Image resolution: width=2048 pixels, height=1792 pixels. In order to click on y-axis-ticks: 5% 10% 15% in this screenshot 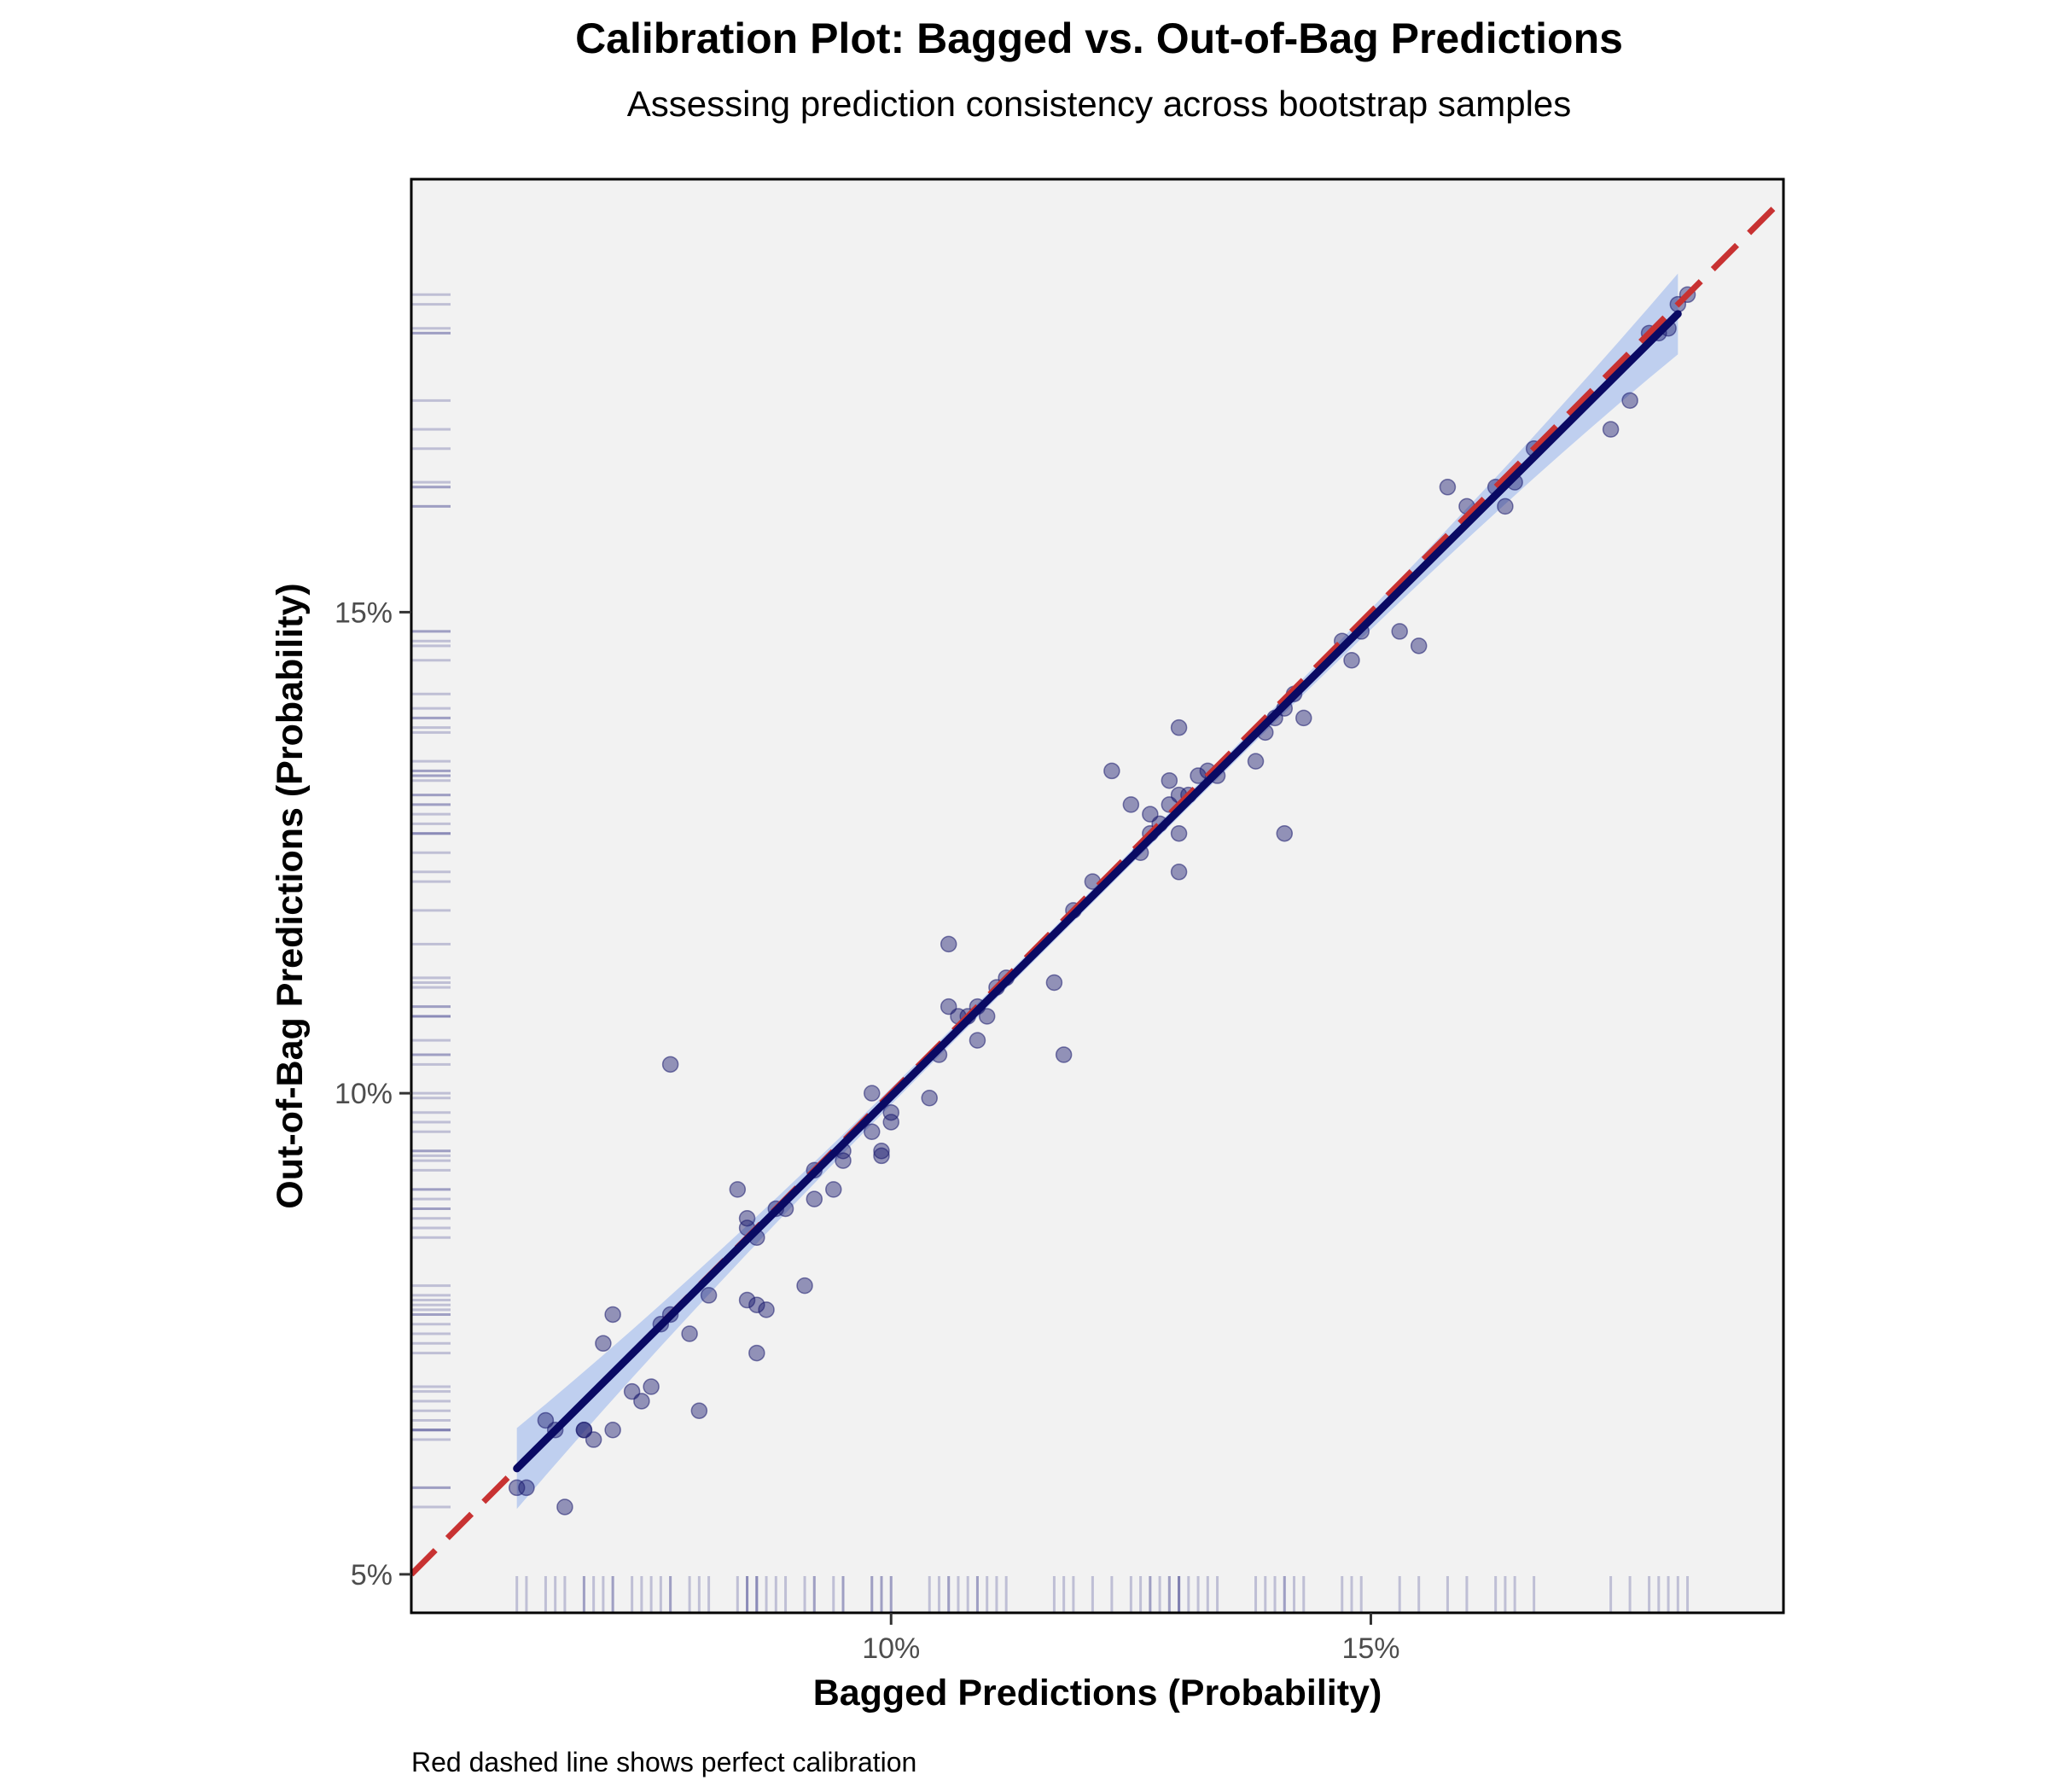, I will do `click(373, 1093)`.